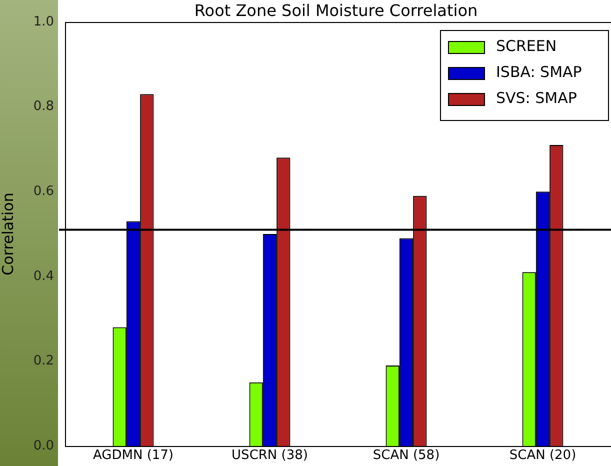 The width and height of the screenshot is (611, 466). What do you see at coordinates (526, 45) in the screenshot?
I see `legend-label: SCREEN` at bounding box center [526, 45].